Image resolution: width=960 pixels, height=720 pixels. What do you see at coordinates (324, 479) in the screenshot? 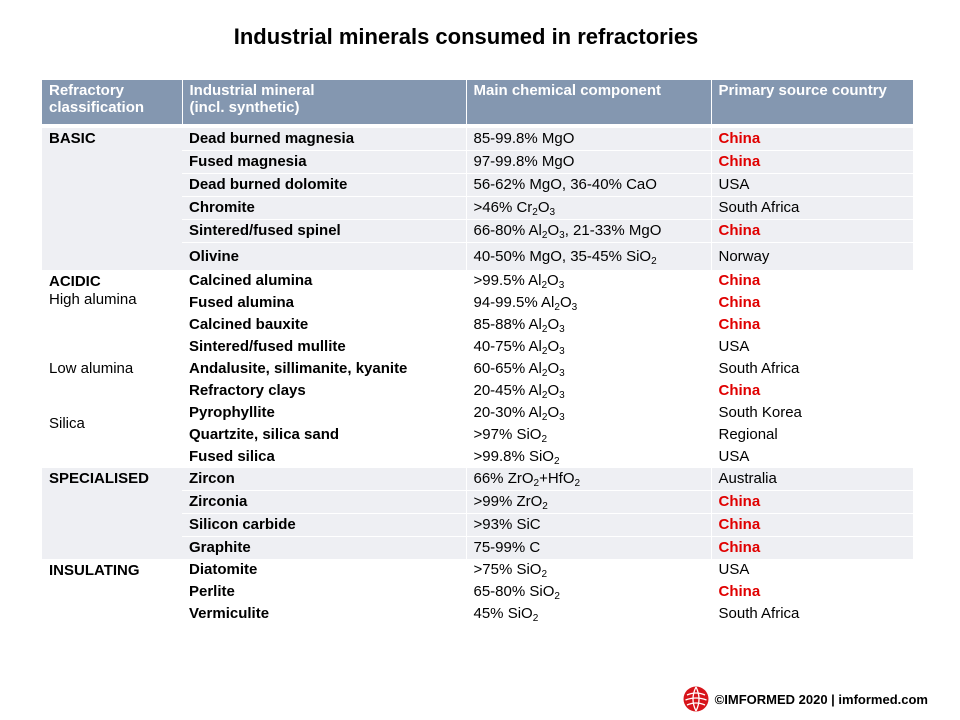
I see `mineral-cell: Zircon` at bounding box center [324, 479].